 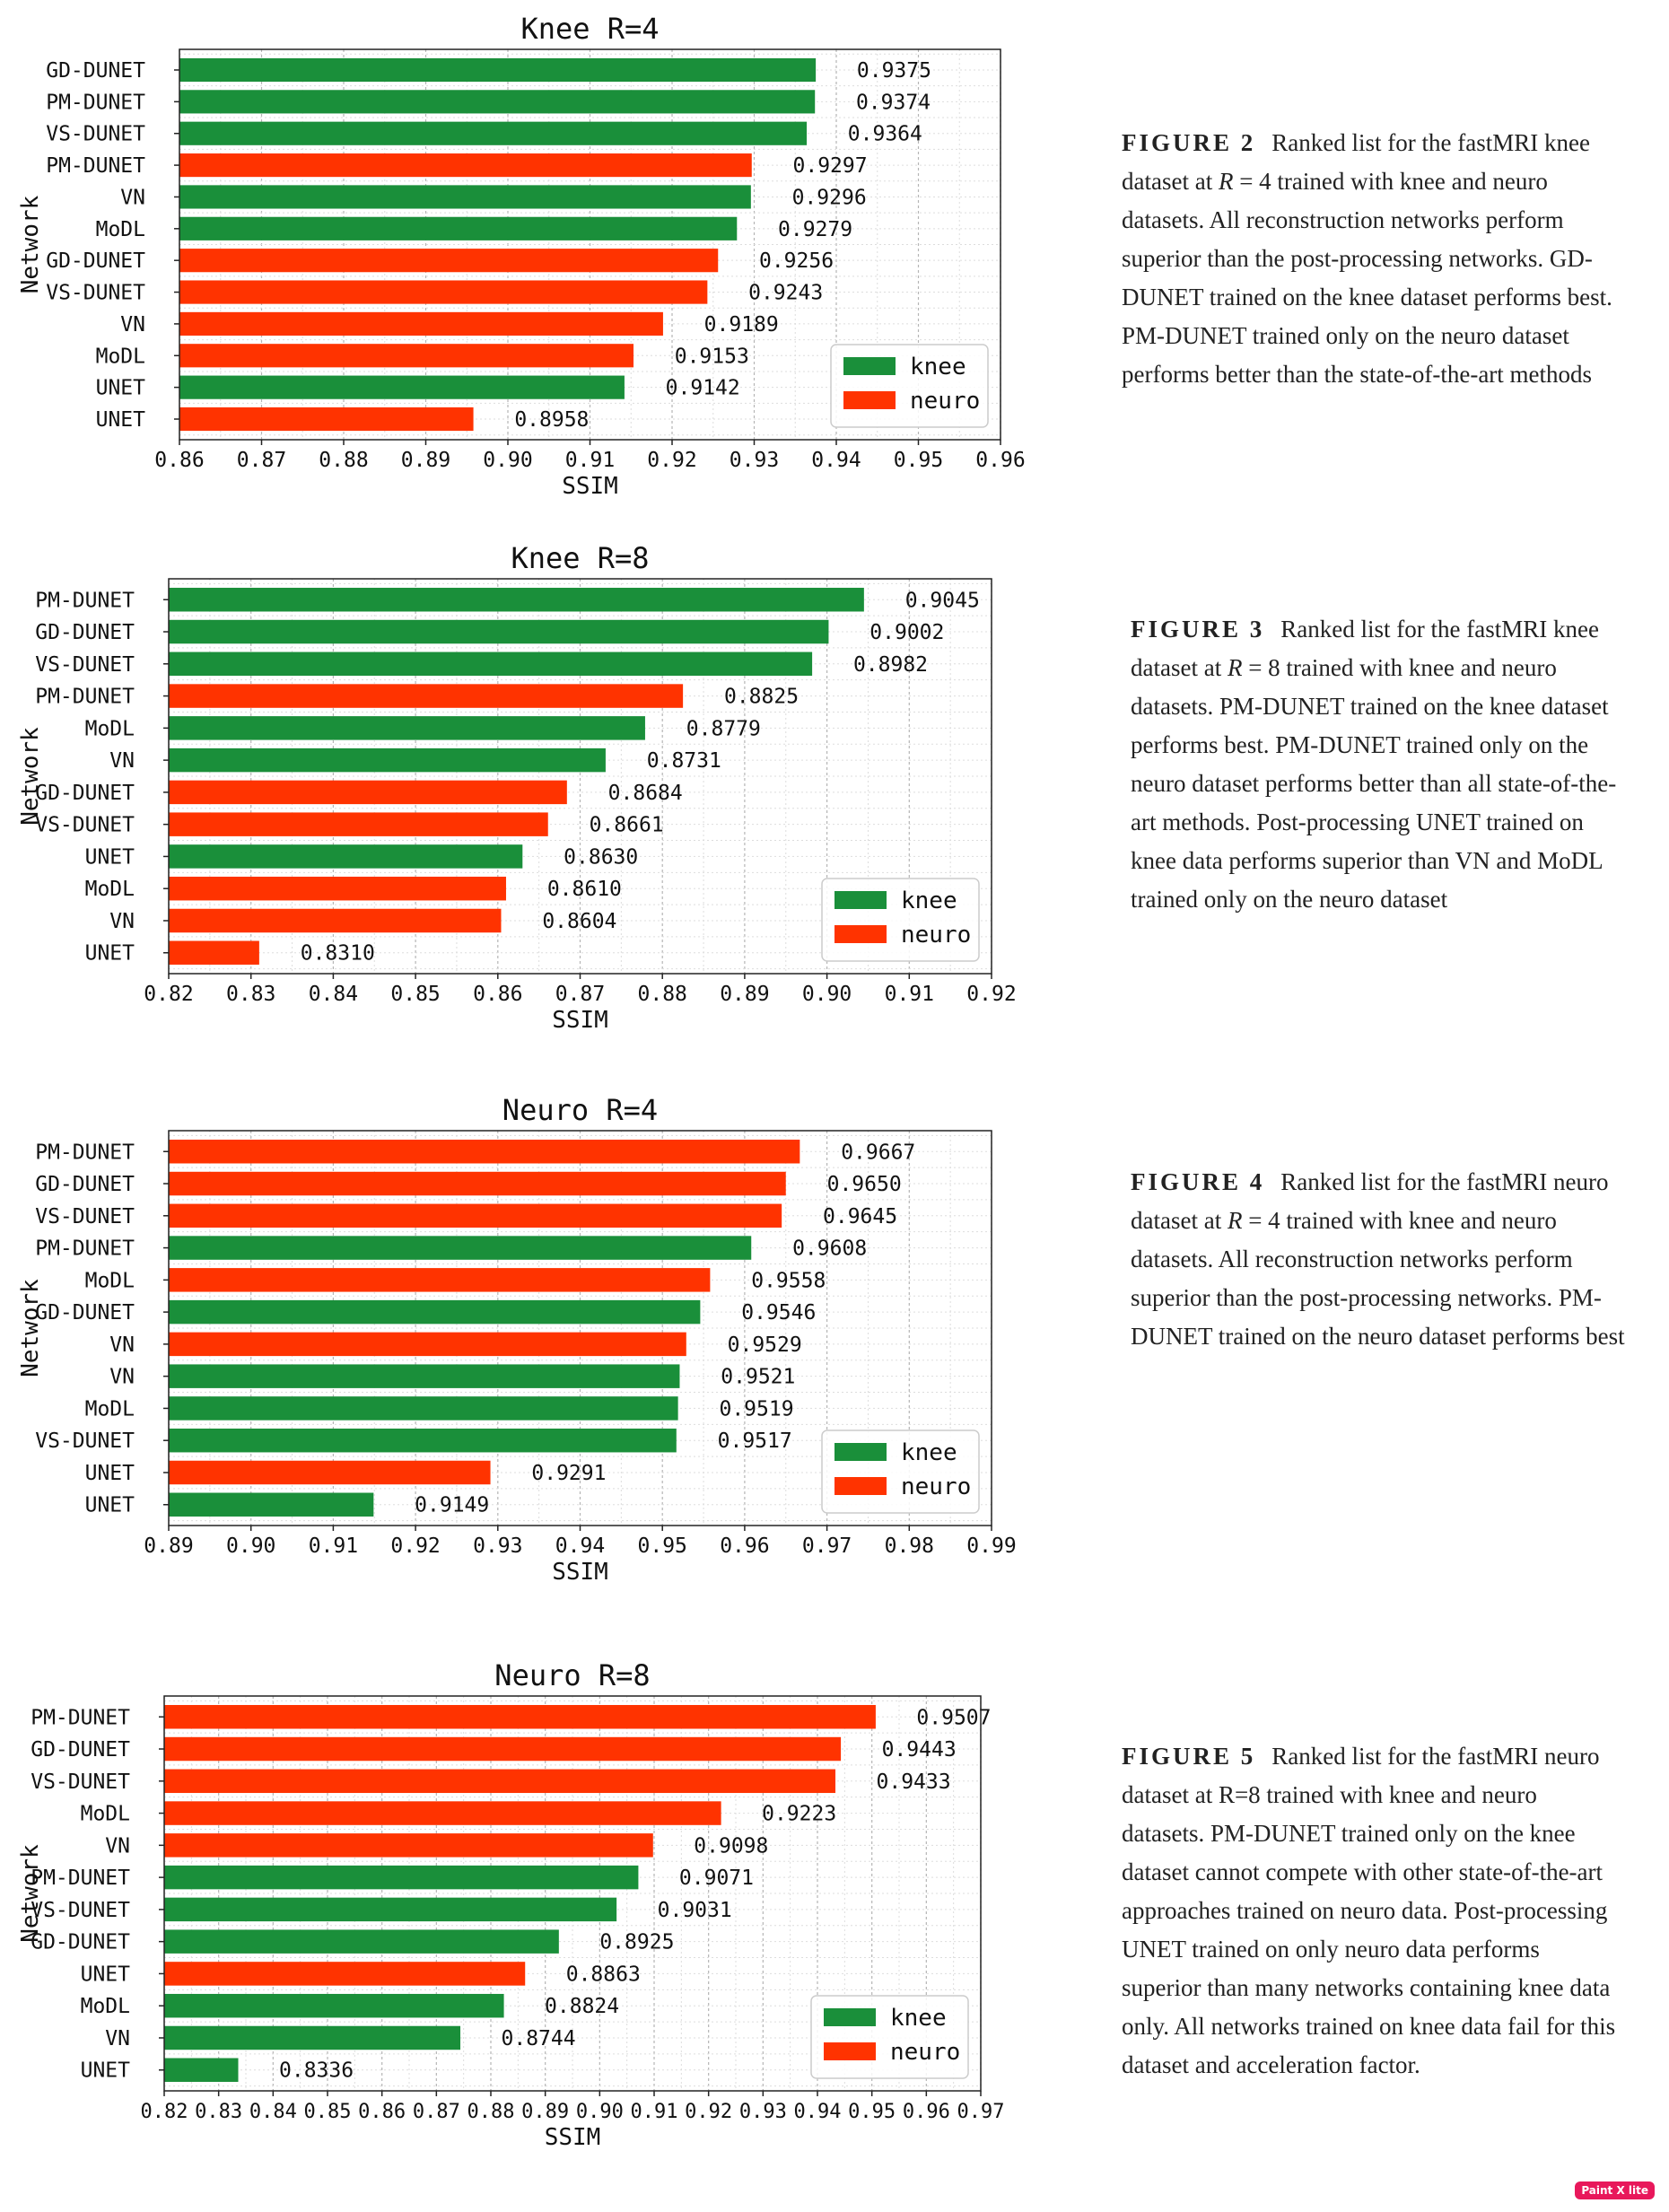 I want to click on data-label: 0.8310, so click(x=338, y=954).